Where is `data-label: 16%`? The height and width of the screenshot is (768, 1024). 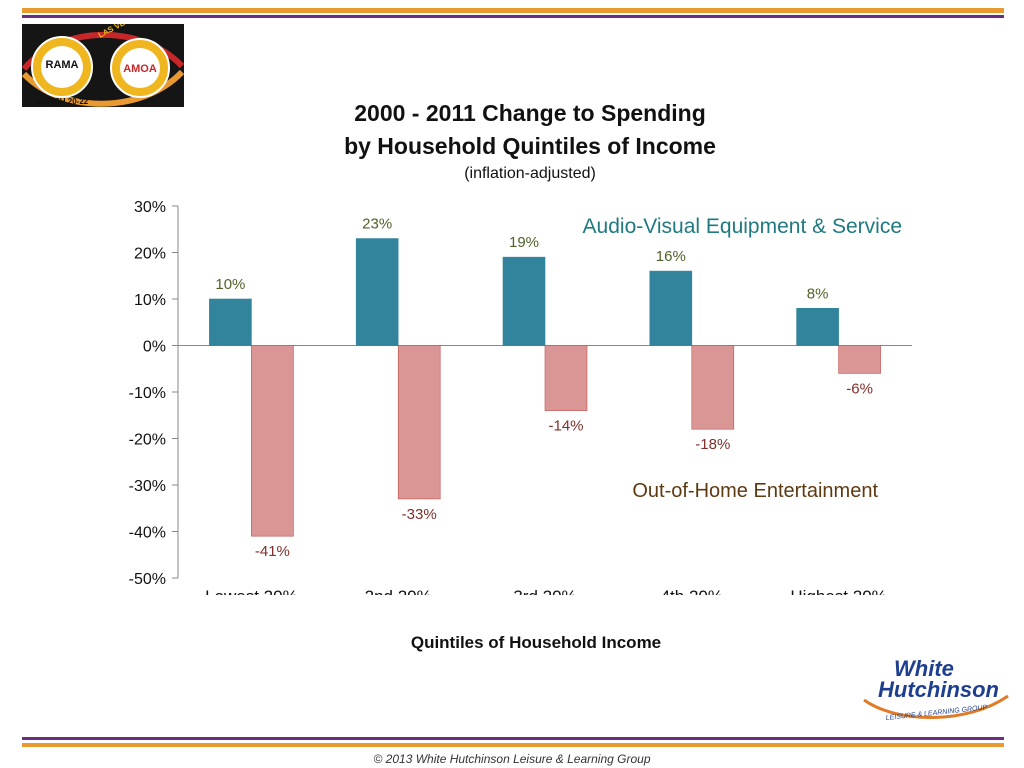
data-label: 16% is located at coordinates (671, 256).